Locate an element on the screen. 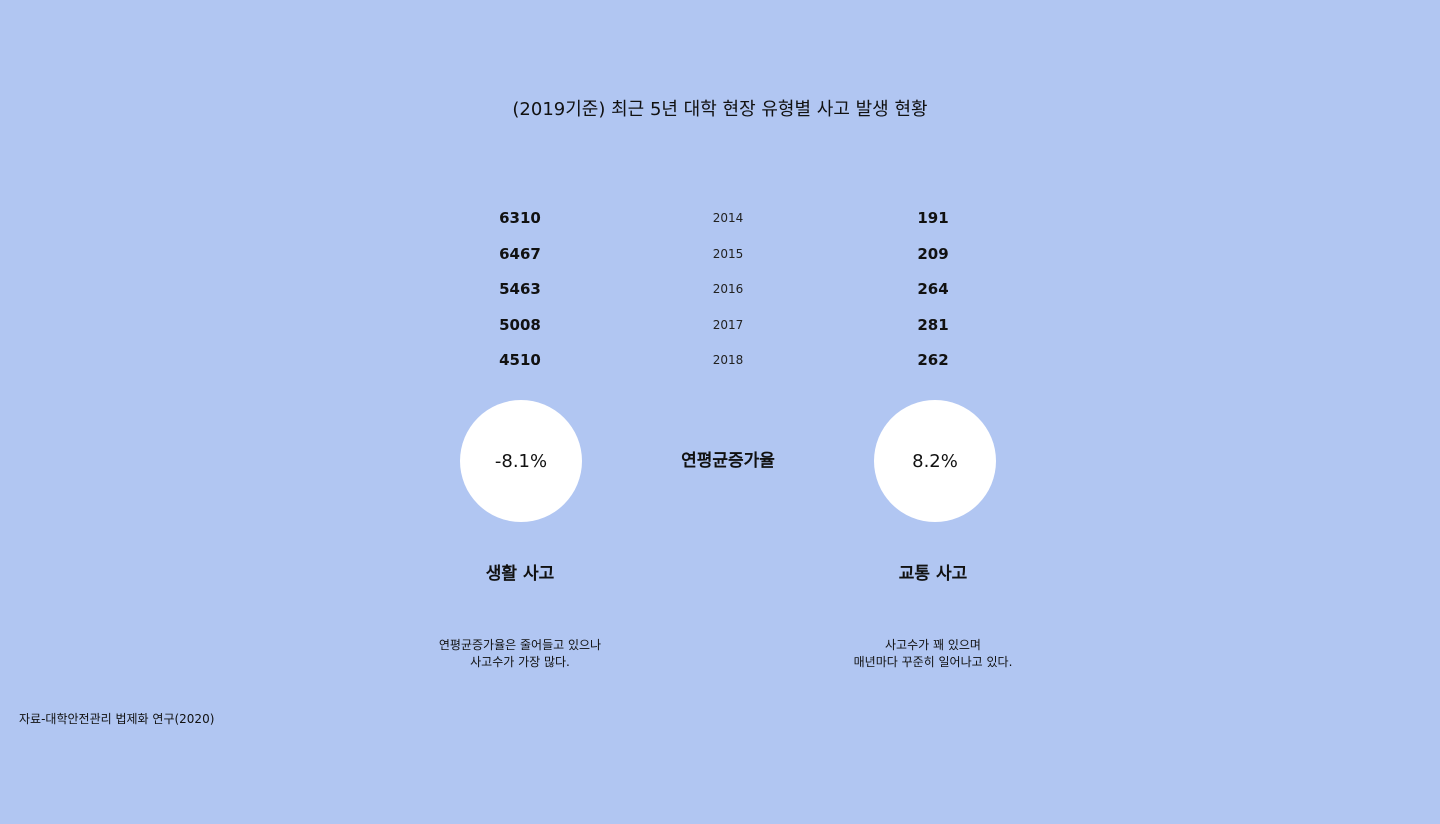 The width and height of the screenshot is (1440, 824). rate-label: 연평균증가율 is located at coordinates (728, 461).